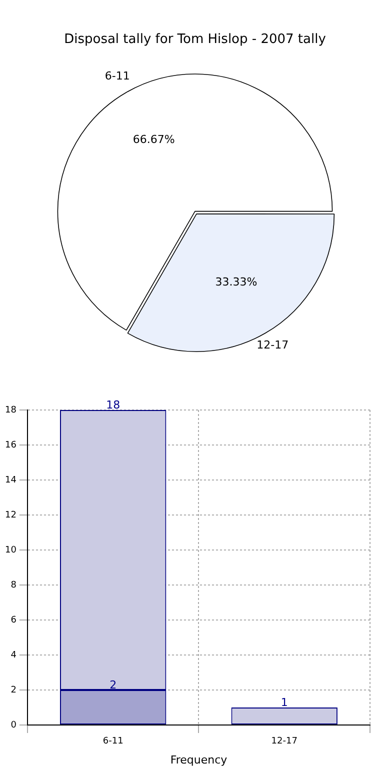 The width and height of the screenshot is (390, 780). I want to click on y-tick-label: 18, so click(11, 410).